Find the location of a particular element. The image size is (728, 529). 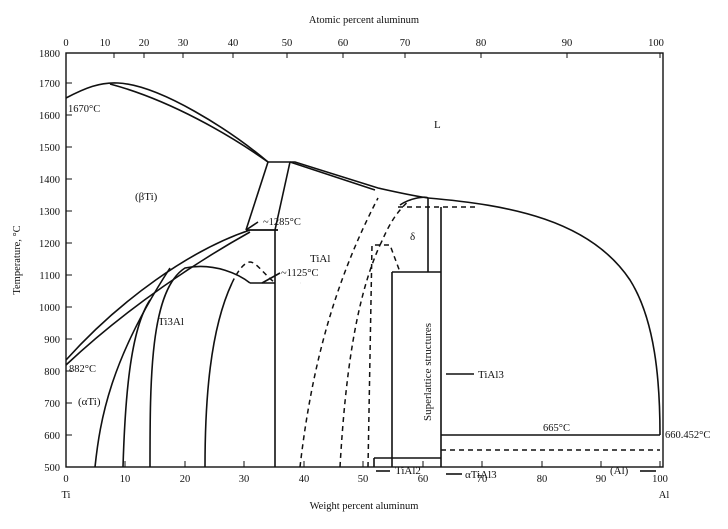

right-element-label: Al is located at coordinates (664, 495).